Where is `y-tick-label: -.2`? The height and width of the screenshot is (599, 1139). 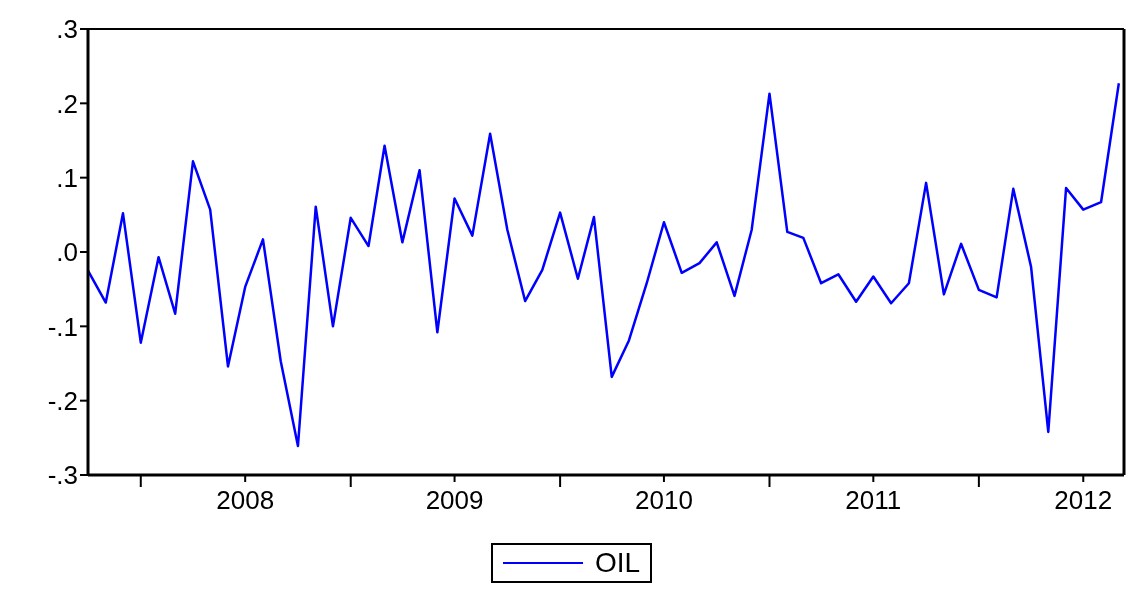 y-tick-label: -.2 is located at coordinates (62, 400).